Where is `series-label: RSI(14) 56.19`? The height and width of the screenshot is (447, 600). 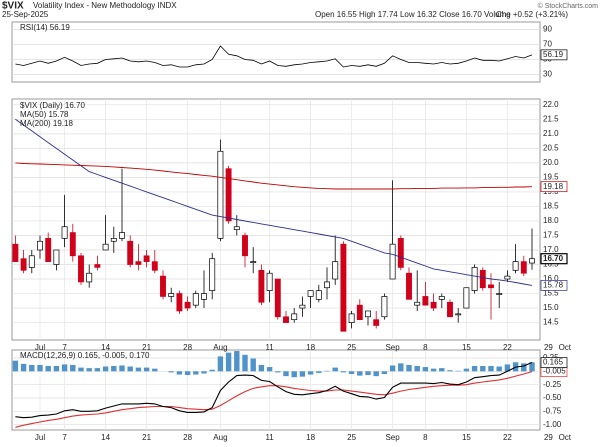 series-label: RSI(14) 56.19 is located at coordinates (45, 27).